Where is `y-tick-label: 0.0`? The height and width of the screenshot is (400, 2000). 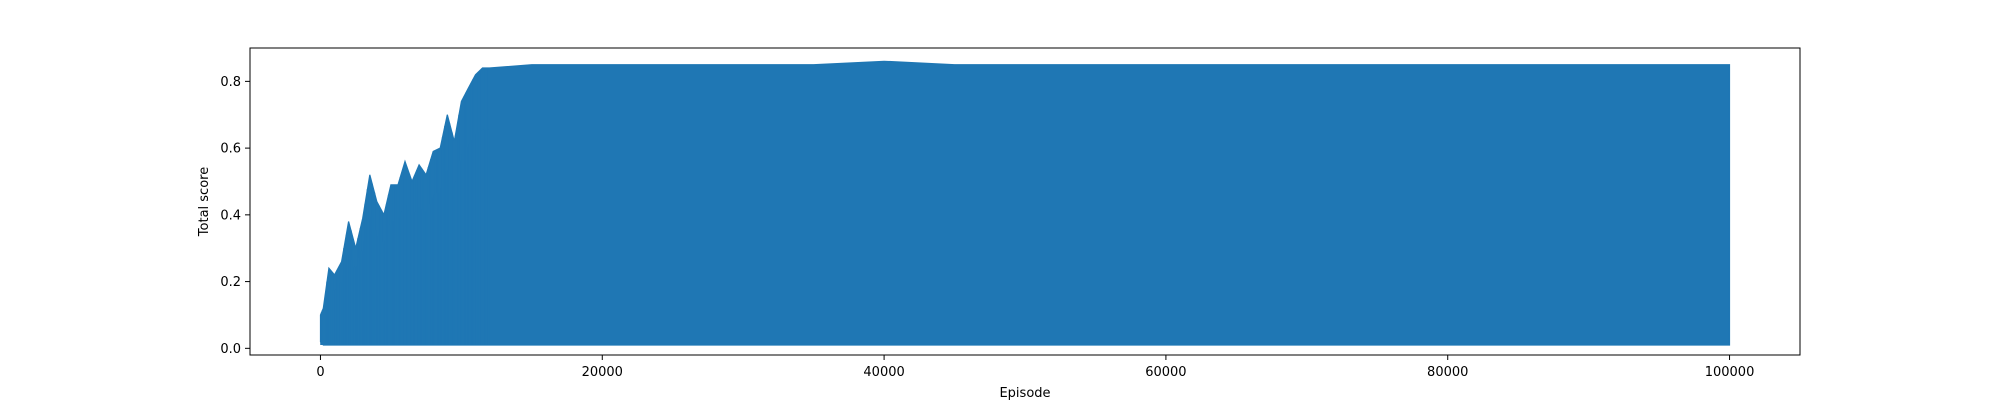 y-tick-label: 0.0 is located at coordinates (230, 349).